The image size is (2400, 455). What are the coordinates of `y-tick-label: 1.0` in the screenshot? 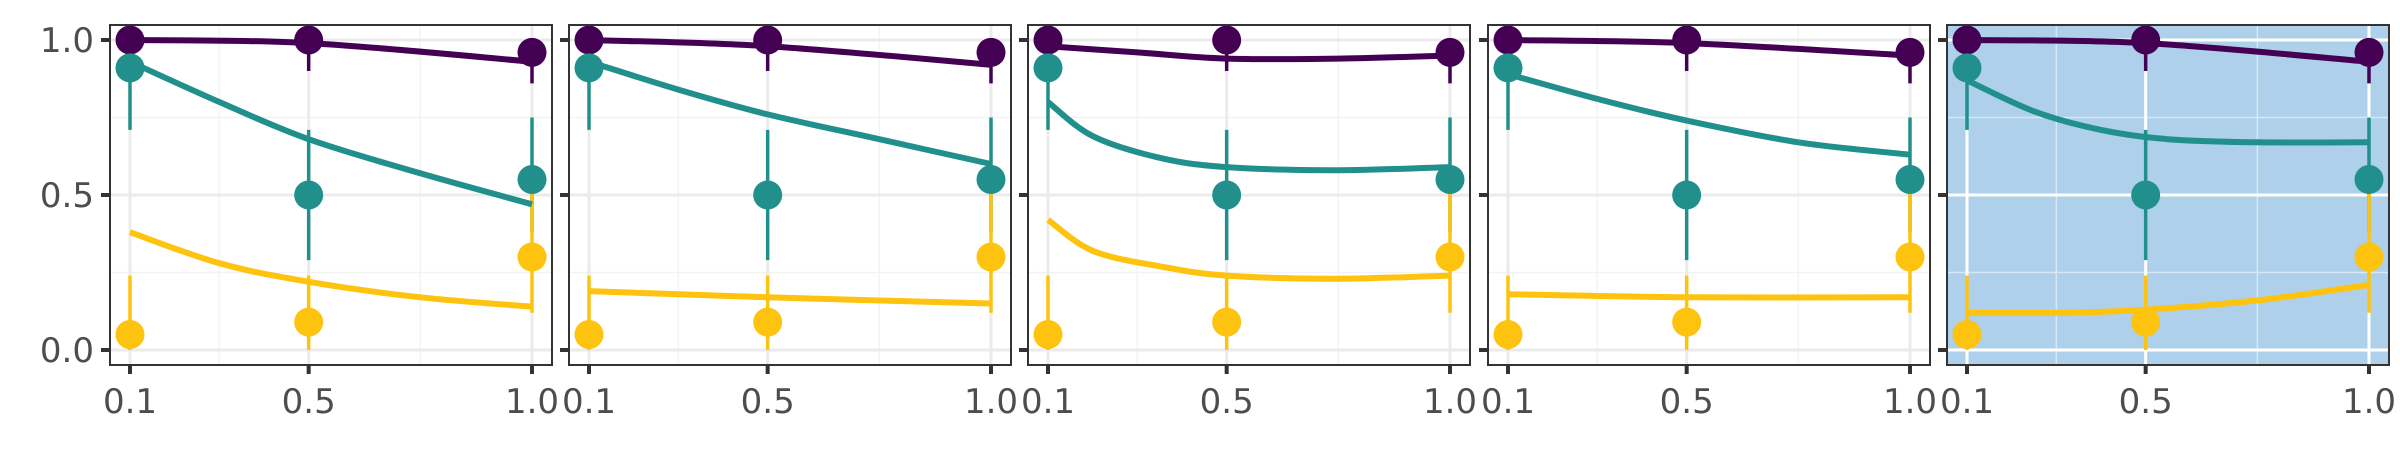 It's located at (67, 41).